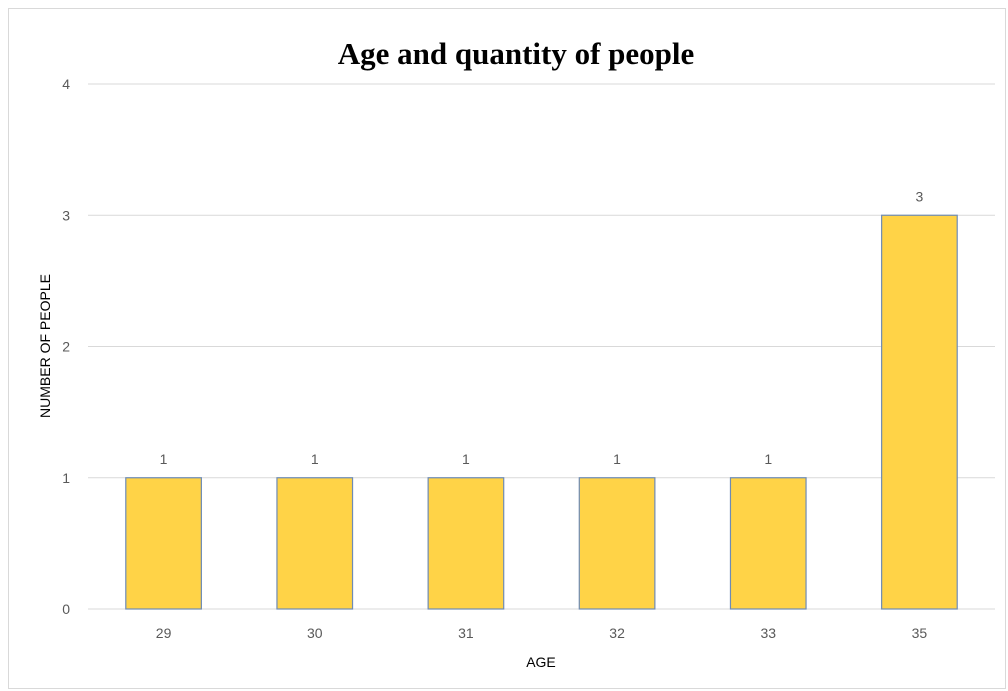 This screenshot has width=1008, height=691. Describe the element at coordinates (920, 196) in the screenshot. I see `data-label: 3` at that location.